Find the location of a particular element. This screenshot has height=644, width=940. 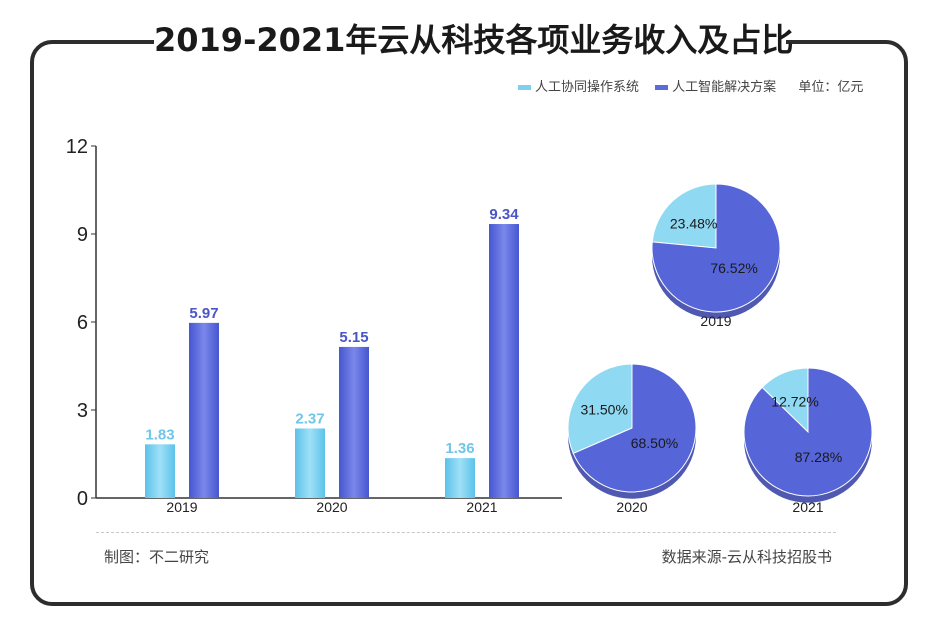

y-tick-label: 0 is located at coordinates (82, 499).